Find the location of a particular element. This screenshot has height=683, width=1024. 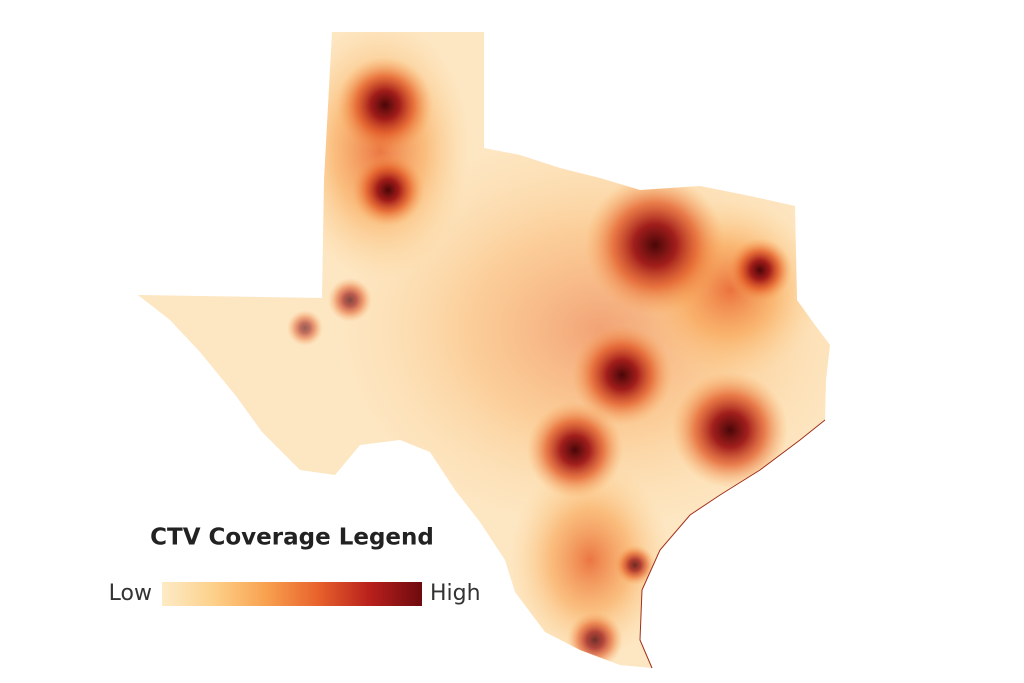

region-glow is located at coordinates (590, 560).